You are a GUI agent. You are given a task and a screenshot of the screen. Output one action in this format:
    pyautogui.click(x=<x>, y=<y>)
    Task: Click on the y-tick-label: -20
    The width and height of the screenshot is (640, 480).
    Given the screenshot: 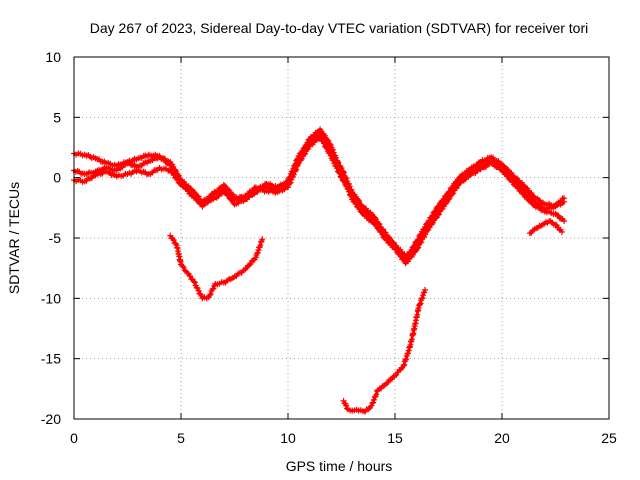 What is the action you would take?
    pyautogui.click(x=51, y=419)
    